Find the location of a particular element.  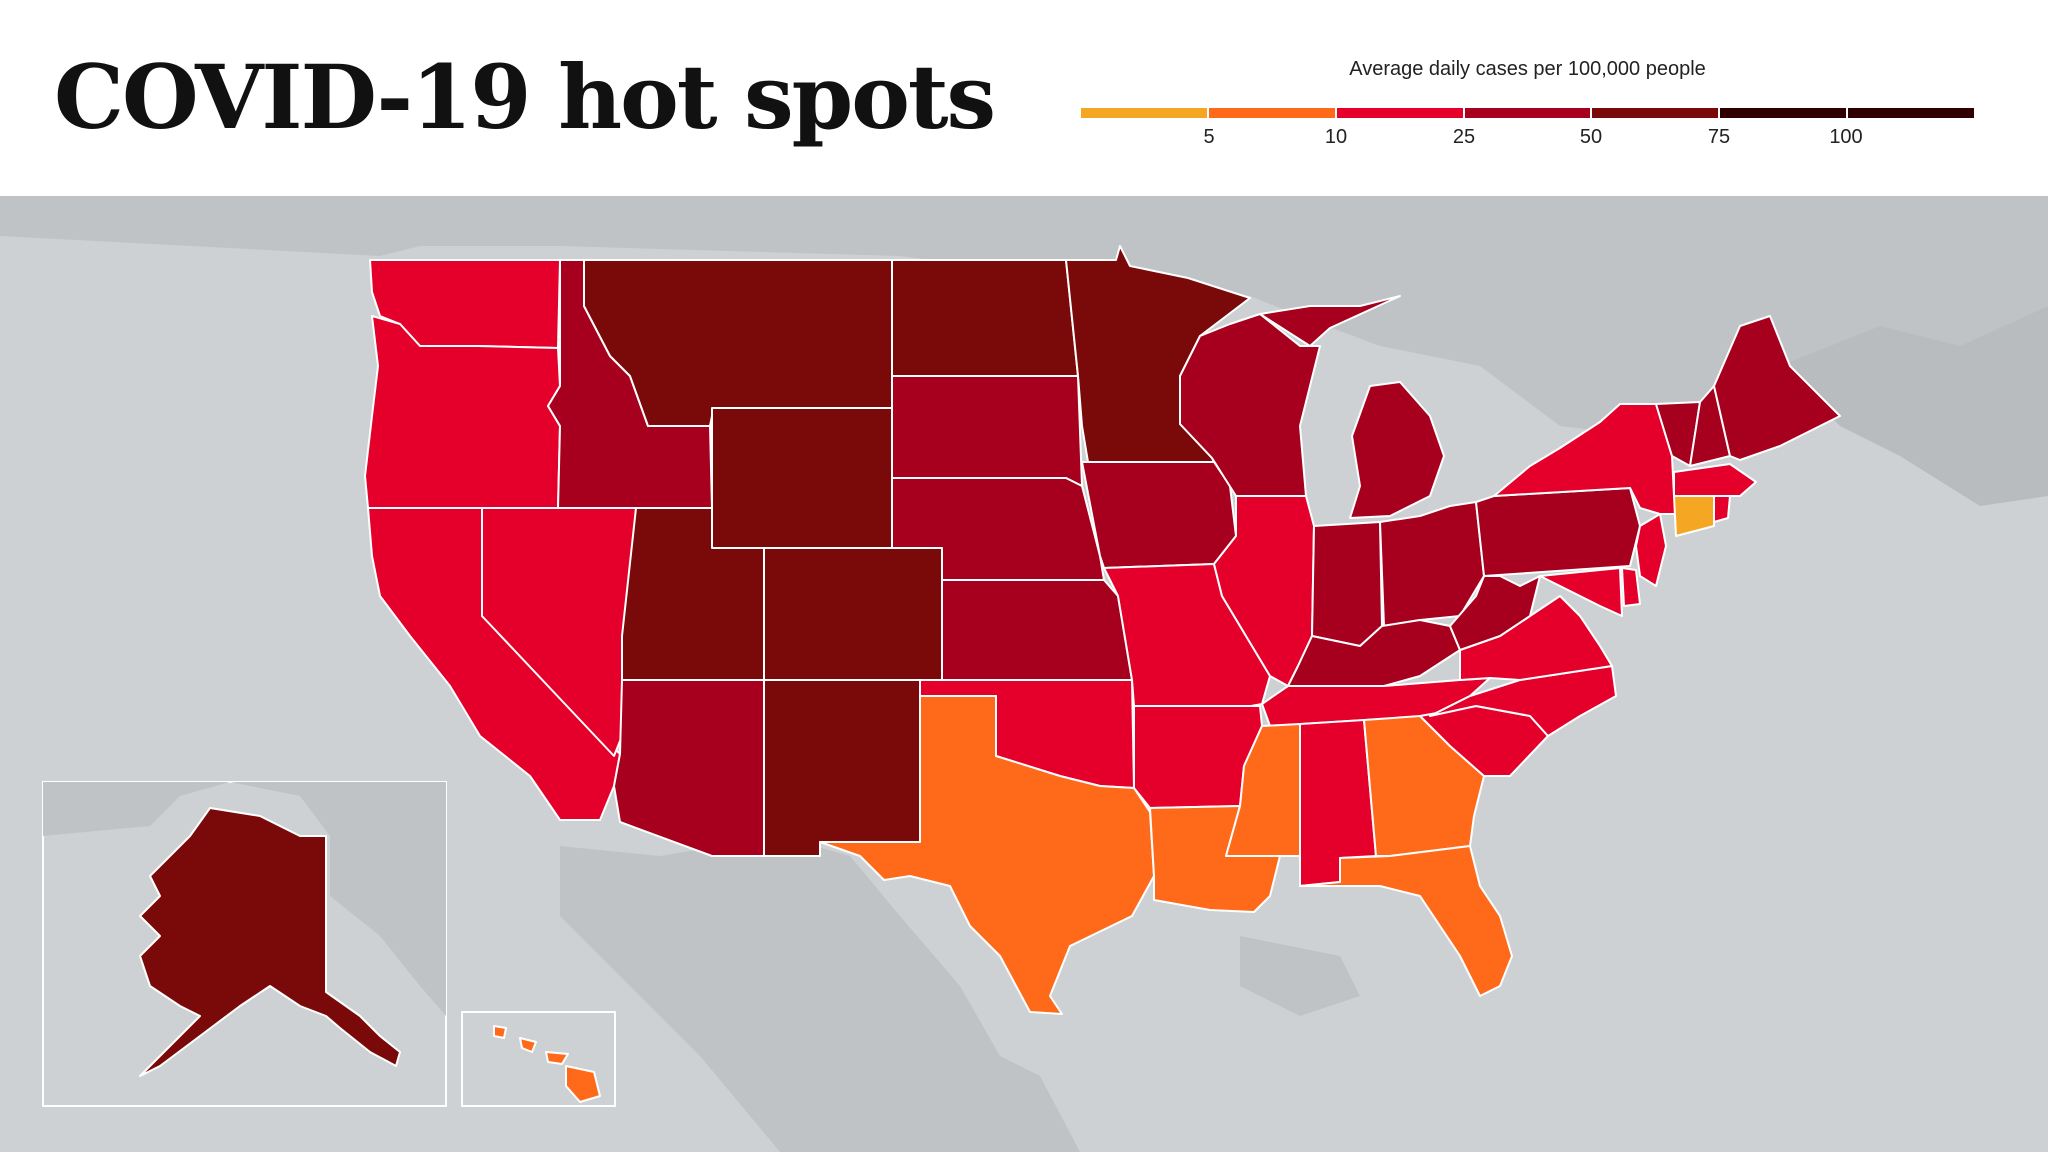

legend-tick: 5 is located at coordinates (1209, 137).